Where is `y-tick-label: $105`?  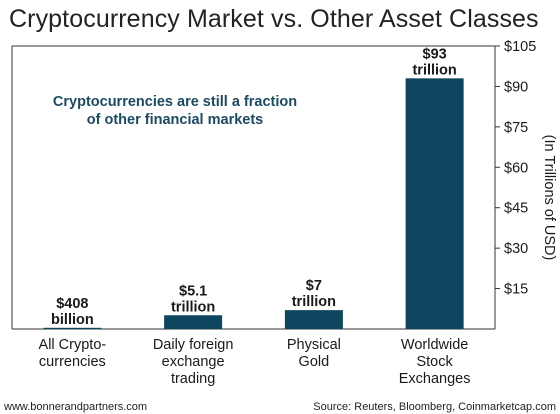 y-tick-label: $105 is located at coordinates (520, 47).